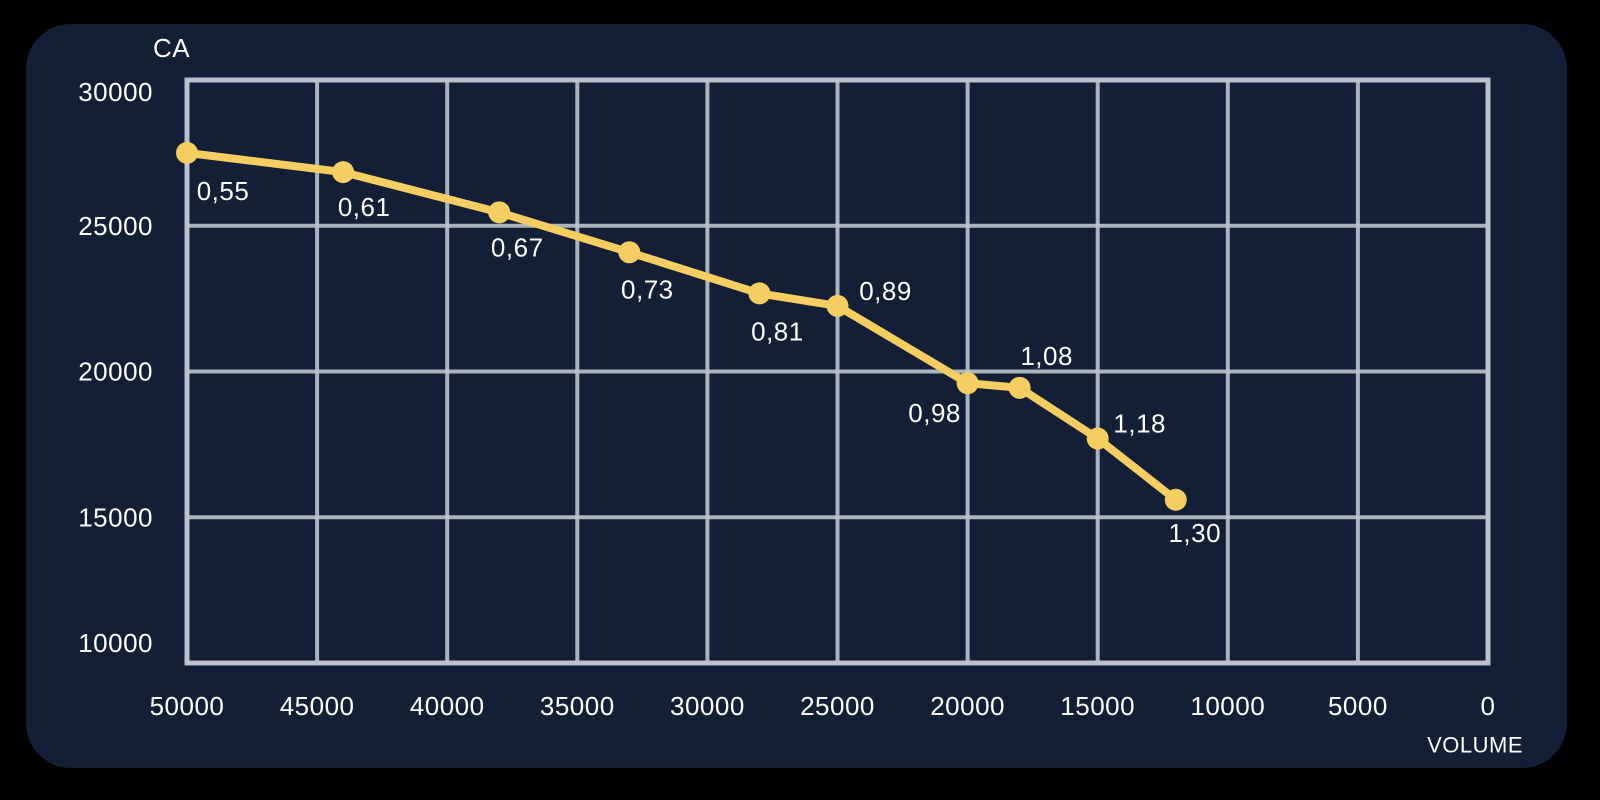 The width and height of the screenshot is (1600, 800). Describe the element at coordinates (934, 413) in the screenshot. I see `point-label: 0,98` at that location.